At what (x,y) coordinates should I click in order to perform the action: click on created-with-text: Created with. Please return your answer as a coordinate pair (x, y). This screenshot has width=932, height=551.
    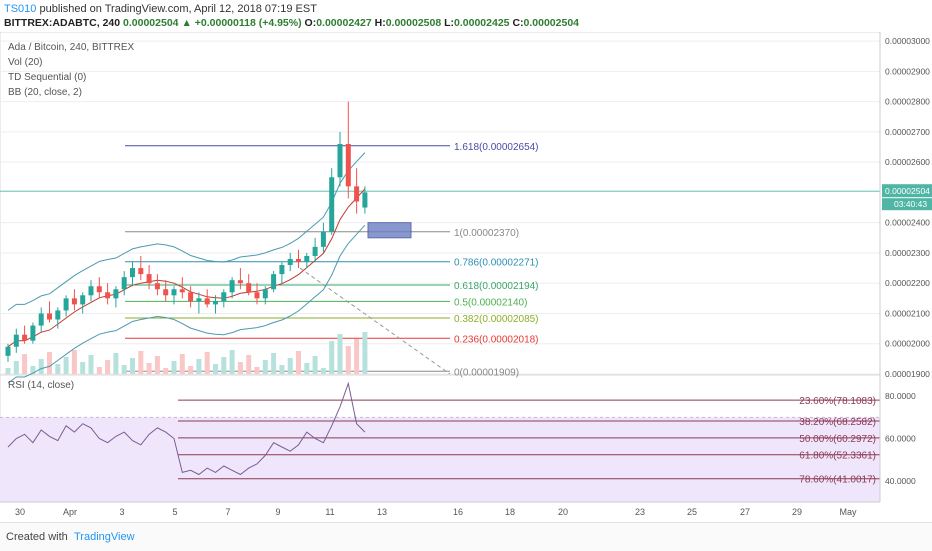
    Looking at the image, I should click on (37, 537).